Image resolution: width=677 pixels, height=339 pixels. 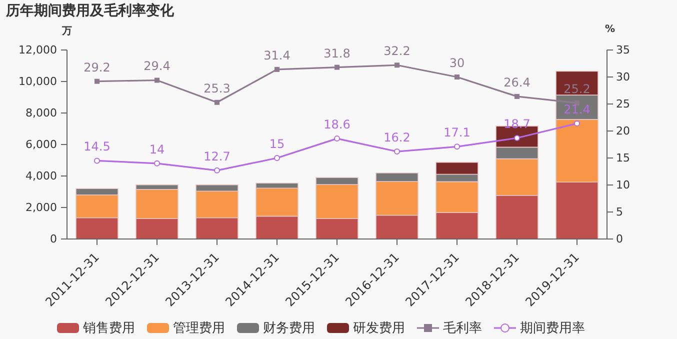 What do you see at coordinates (90, 11) in the screenshot?
I see `chart-title: 历年期间费用及毛利率变化` at bounding box center [90, 11].